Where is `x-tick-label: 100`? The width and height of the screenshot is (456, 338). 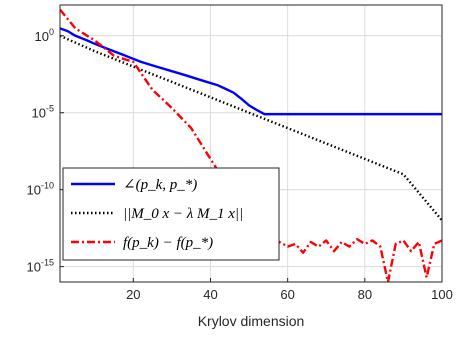
x-tick-label: 100 is located at coordinates (442, 294).